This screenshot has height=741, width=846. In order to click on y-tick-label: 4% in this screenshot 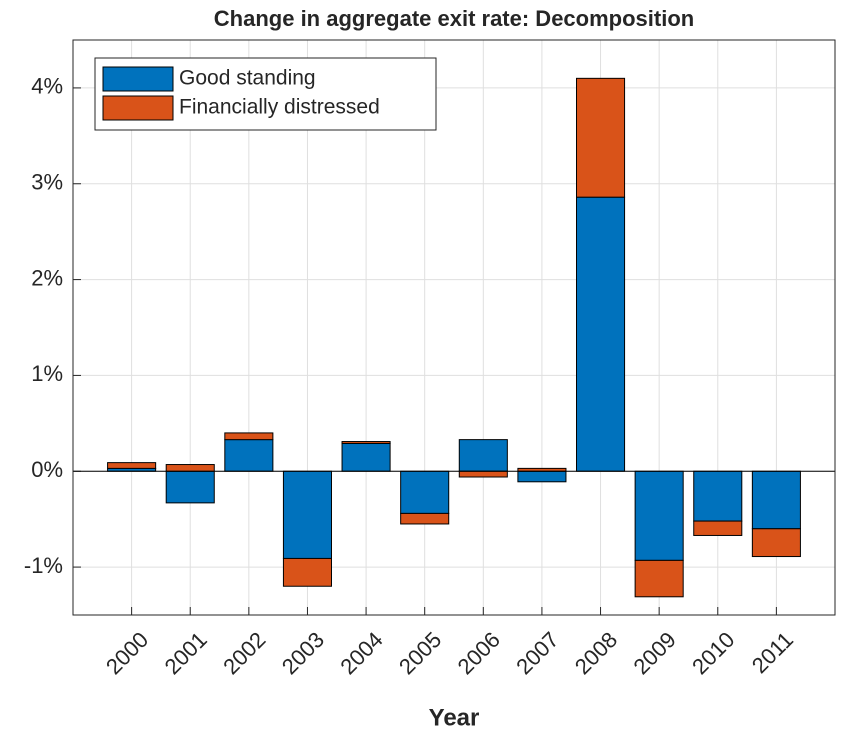, I will do `click(47, 86)`.